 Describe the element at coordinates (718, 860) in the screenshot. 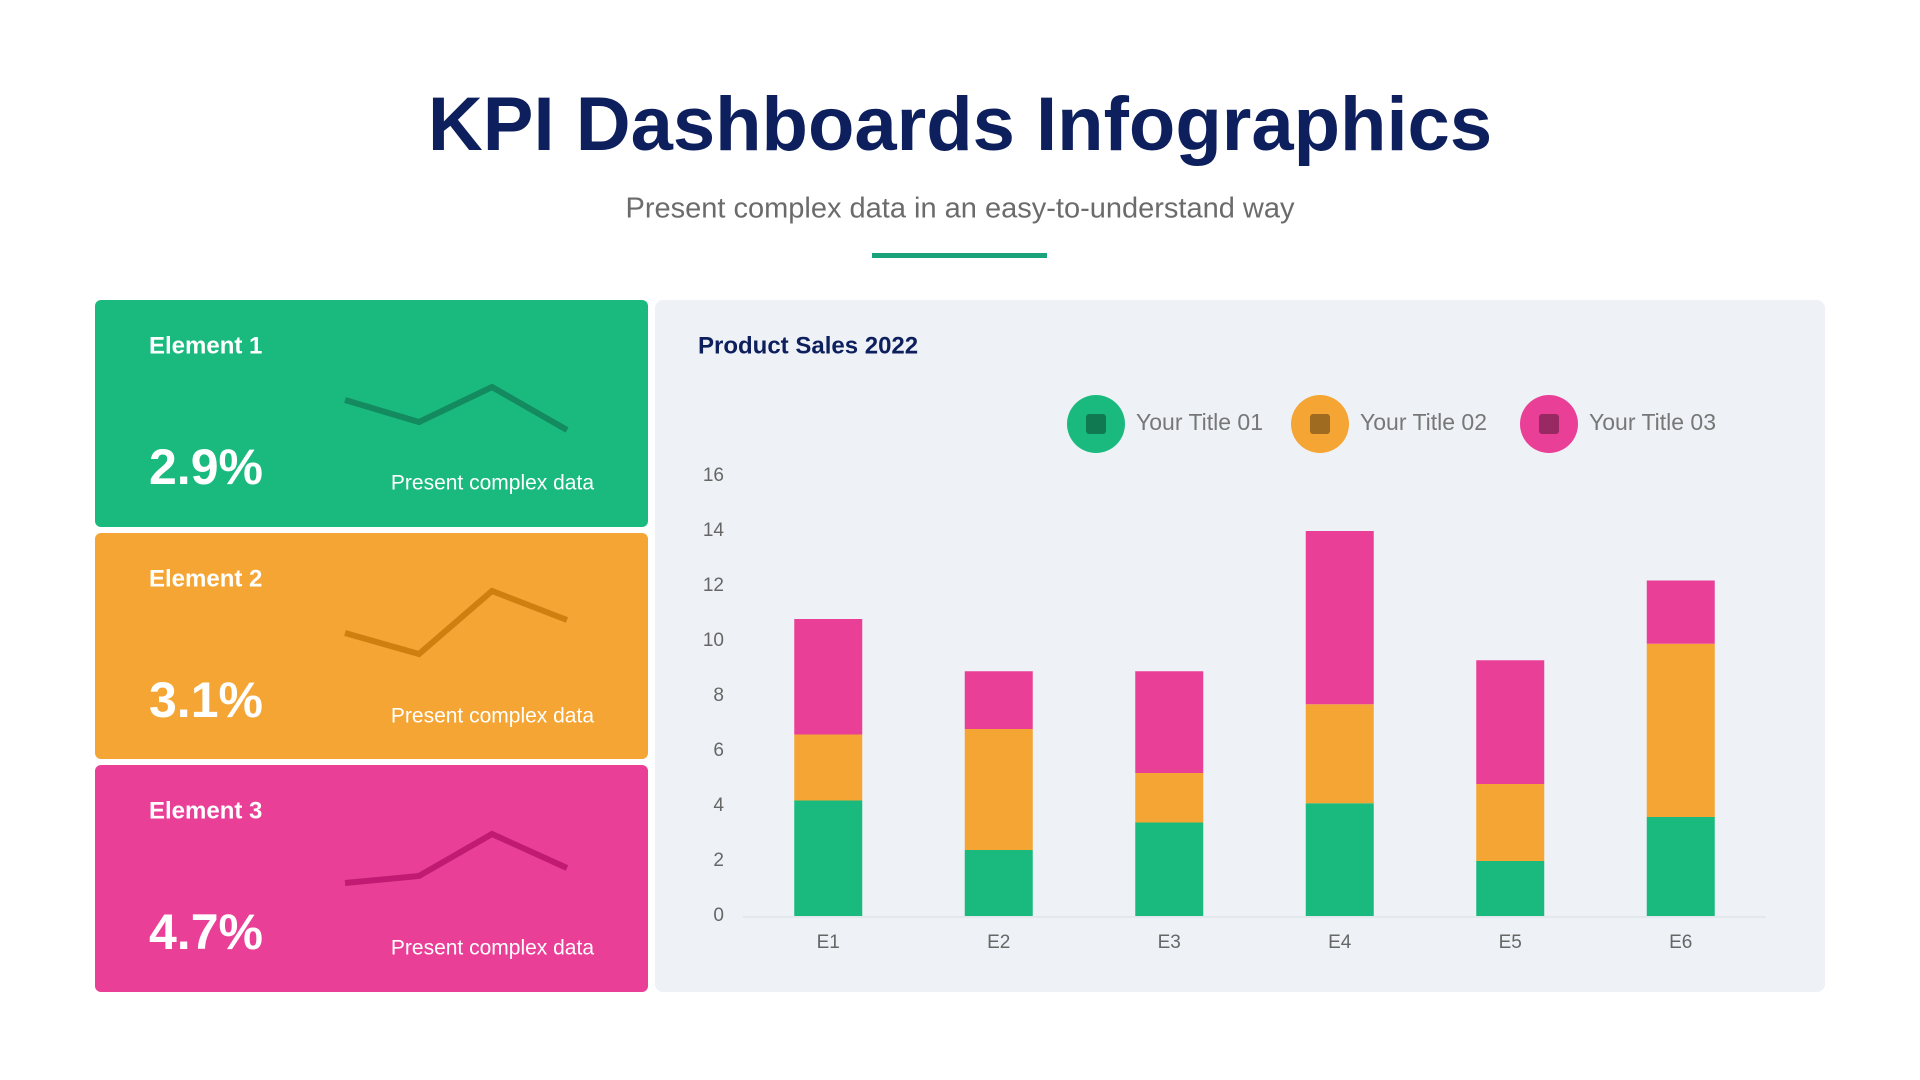

I see `y-tick-label: 2` at that location.